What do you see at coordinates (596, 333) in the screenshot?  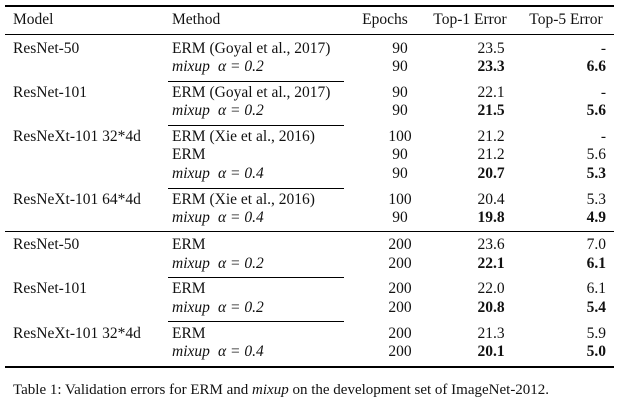 I see `cell-top5: 5.9` at bounding box center [596, 333].